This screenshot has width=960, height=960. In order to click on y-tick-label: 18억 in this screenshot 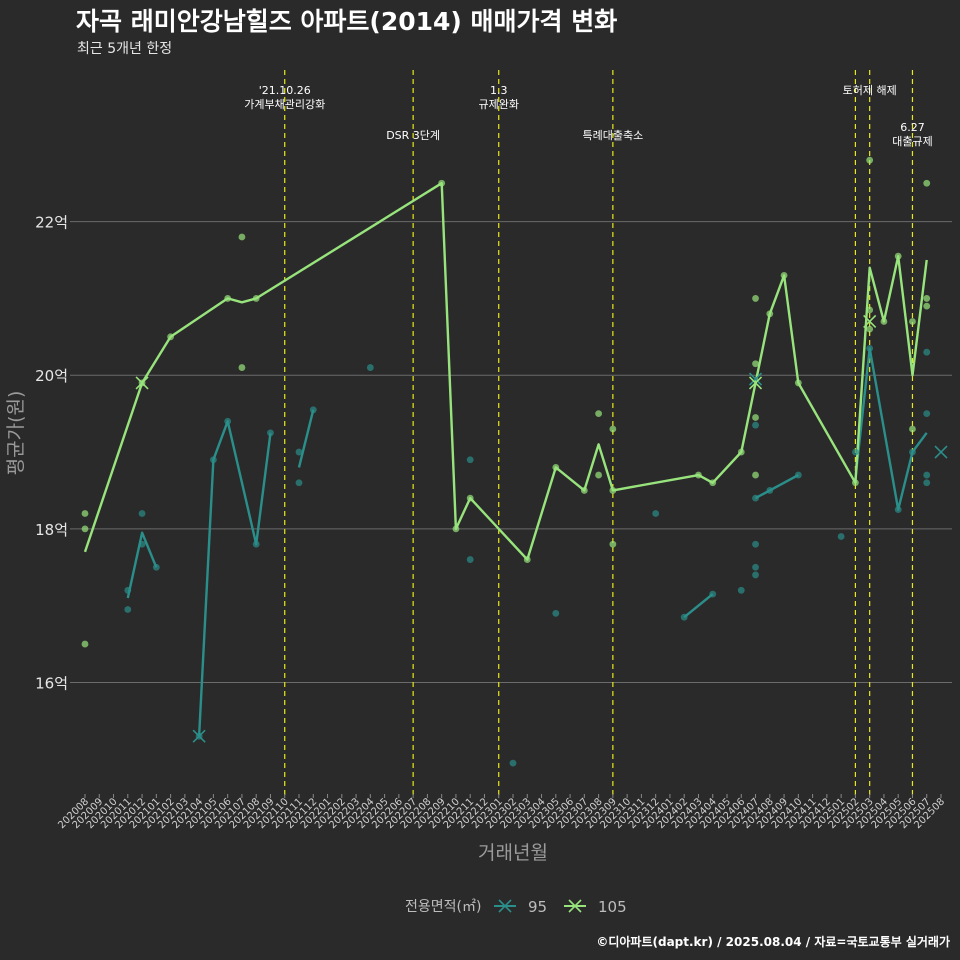, I will do `click(51, 530)`.